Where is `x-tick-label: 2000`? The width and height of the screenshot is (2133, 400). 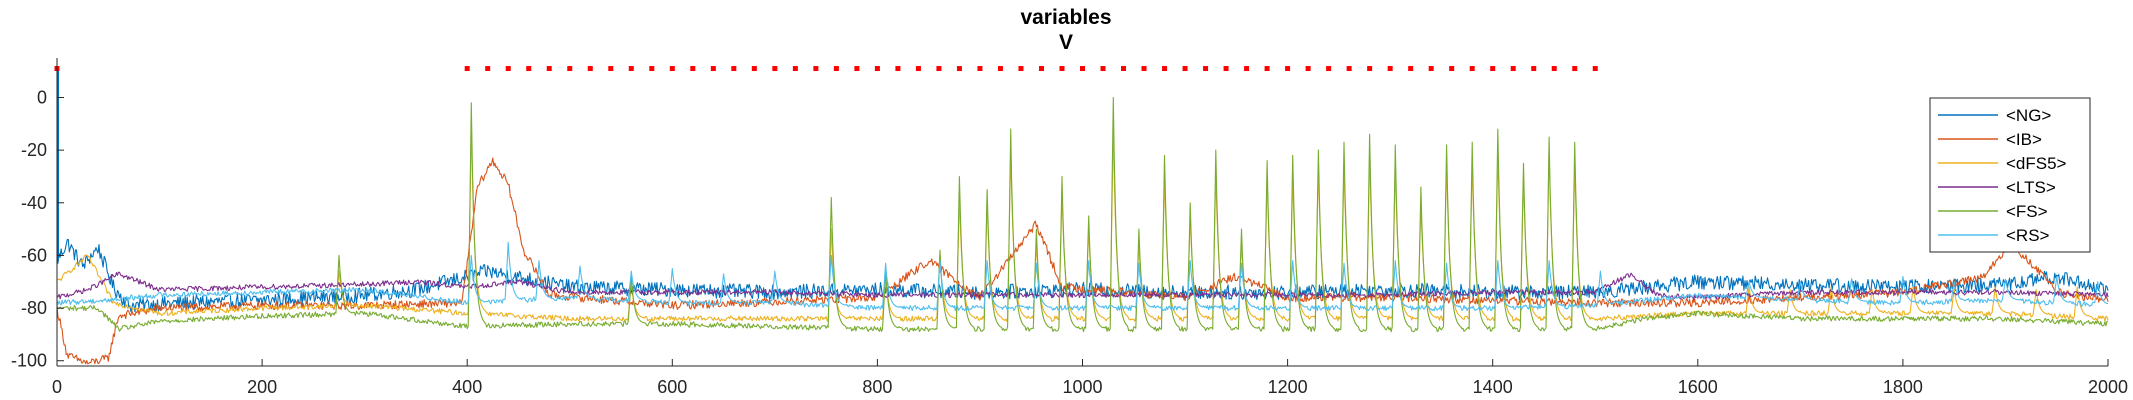
x-tick-label: 2000 is located at coordinates (2108, 387).